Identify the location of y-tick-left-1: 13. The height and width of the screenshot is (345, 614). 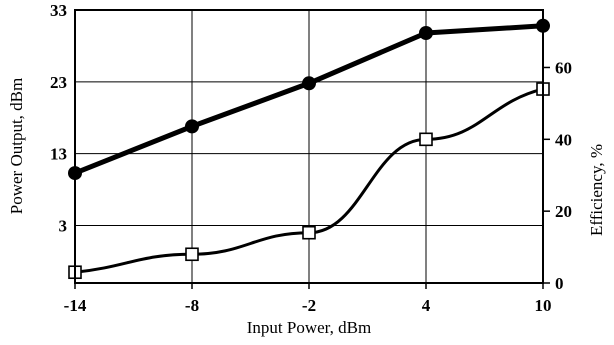
(58, 154).